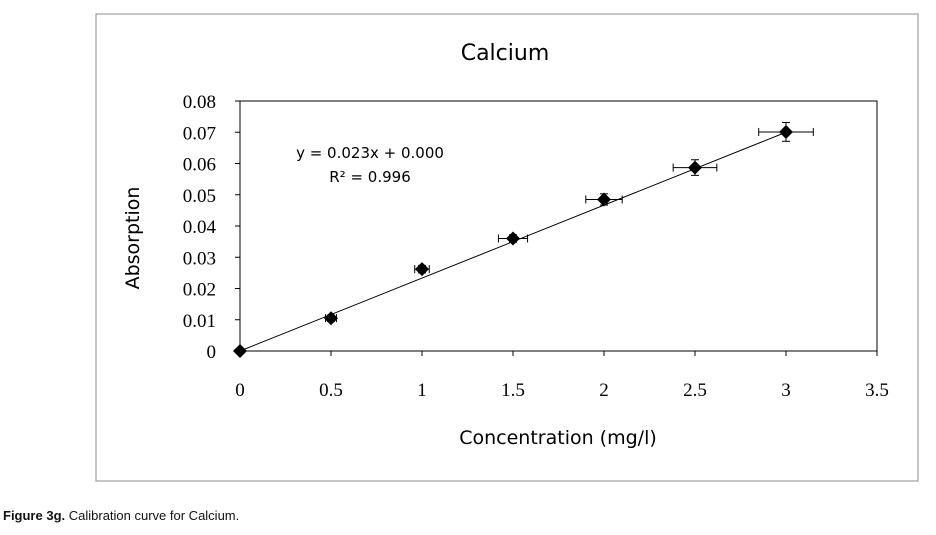 This screenshot has height=535, width=936. Describe the element at coordinates (505, 53) in the screenshot. I see `chart-title: Calcium` at that location.